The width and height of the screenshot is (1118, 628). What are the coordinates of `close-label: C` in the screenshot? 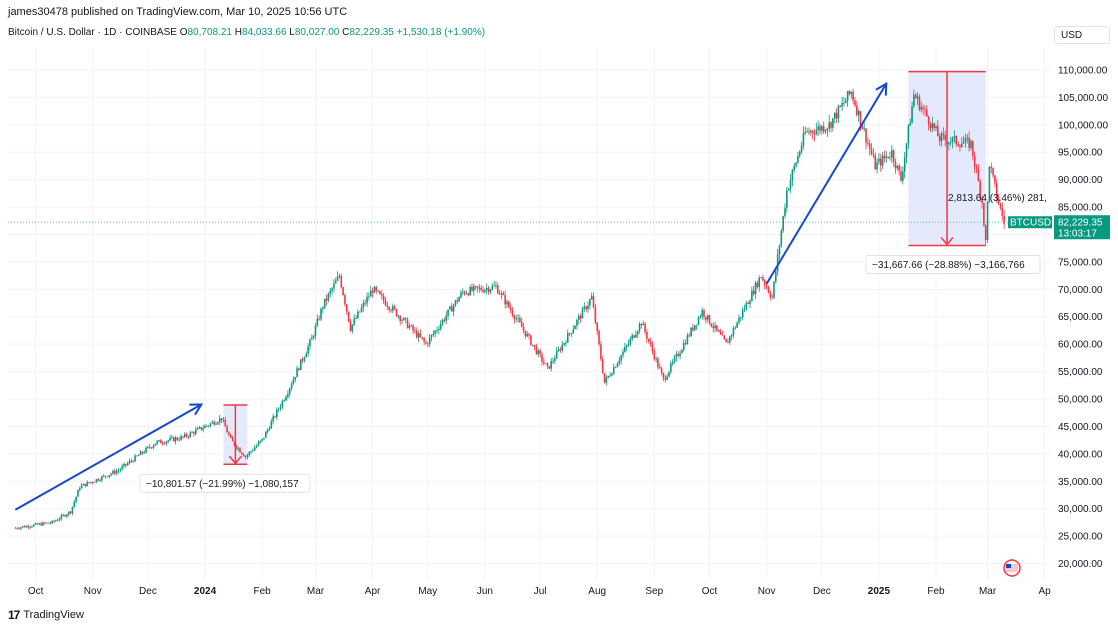 It's located at (346, 32).